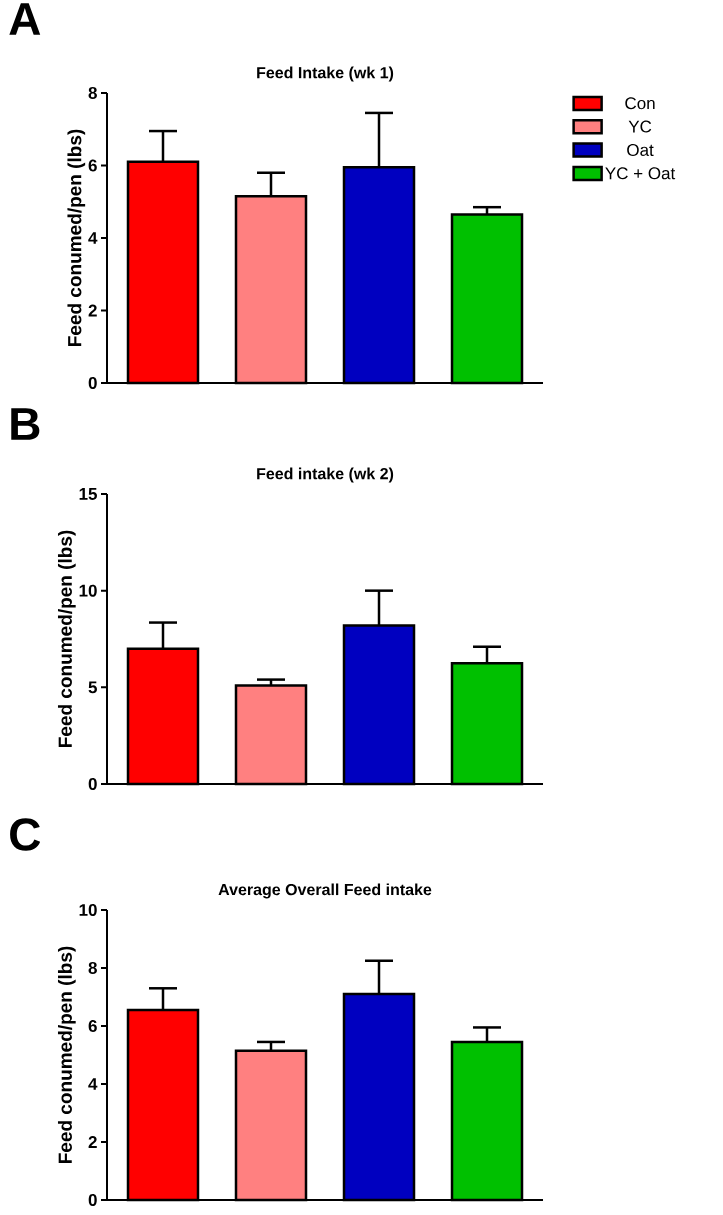 This screenshot has width=723, height=1215. What do you see at coordinates (325, 891) in the screenshot?
I see `chart-title: Average Overall Feed intake` at bounding box center [325, 891].